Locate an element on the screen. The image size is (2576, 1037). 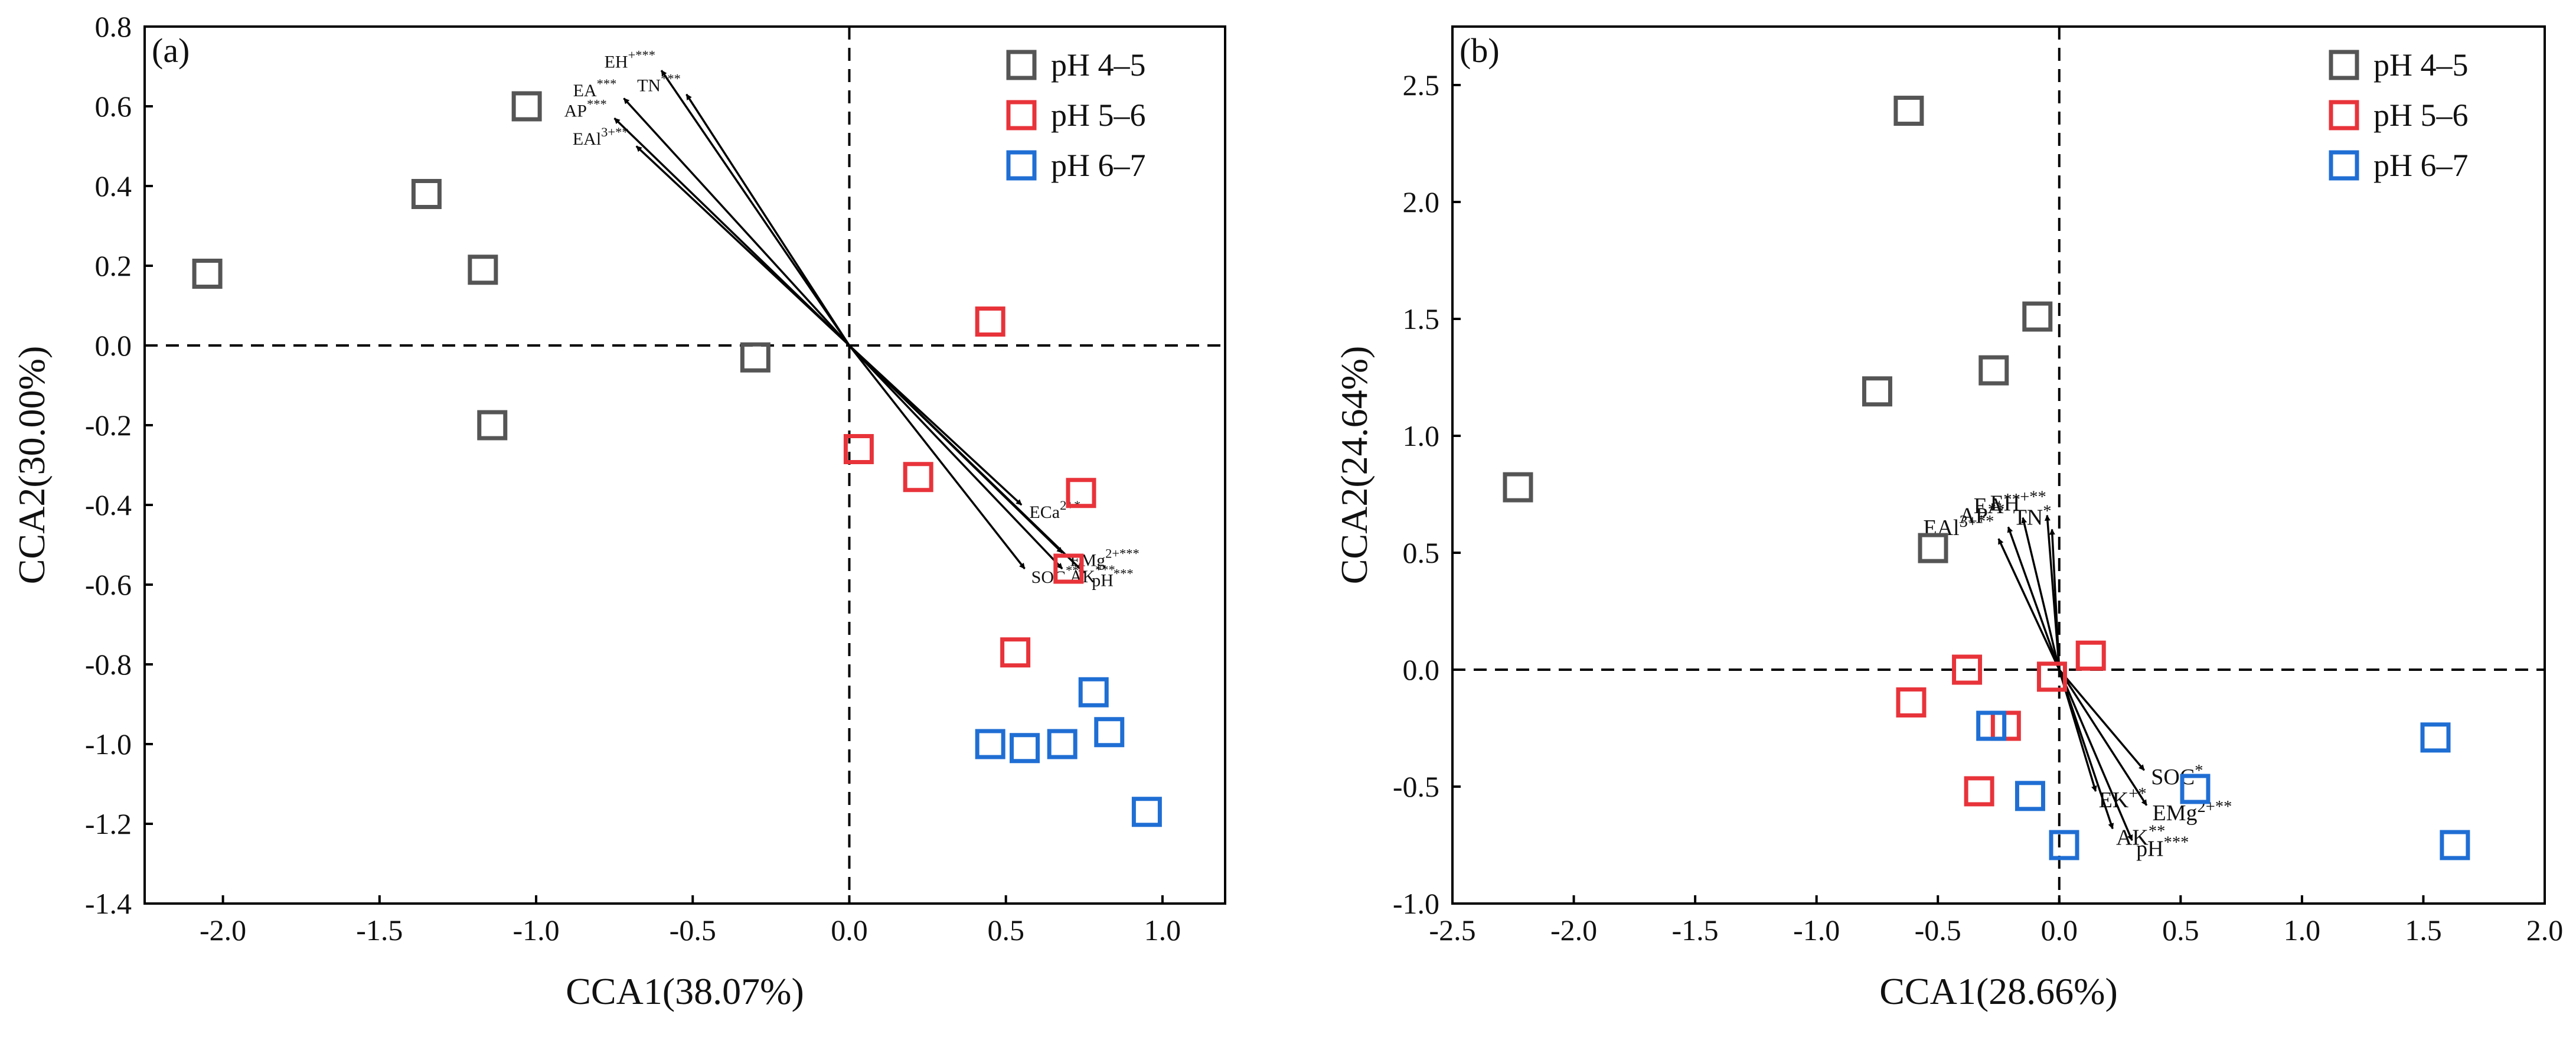
x-tick-label: -2.0 is located at coordinates (223, 931).